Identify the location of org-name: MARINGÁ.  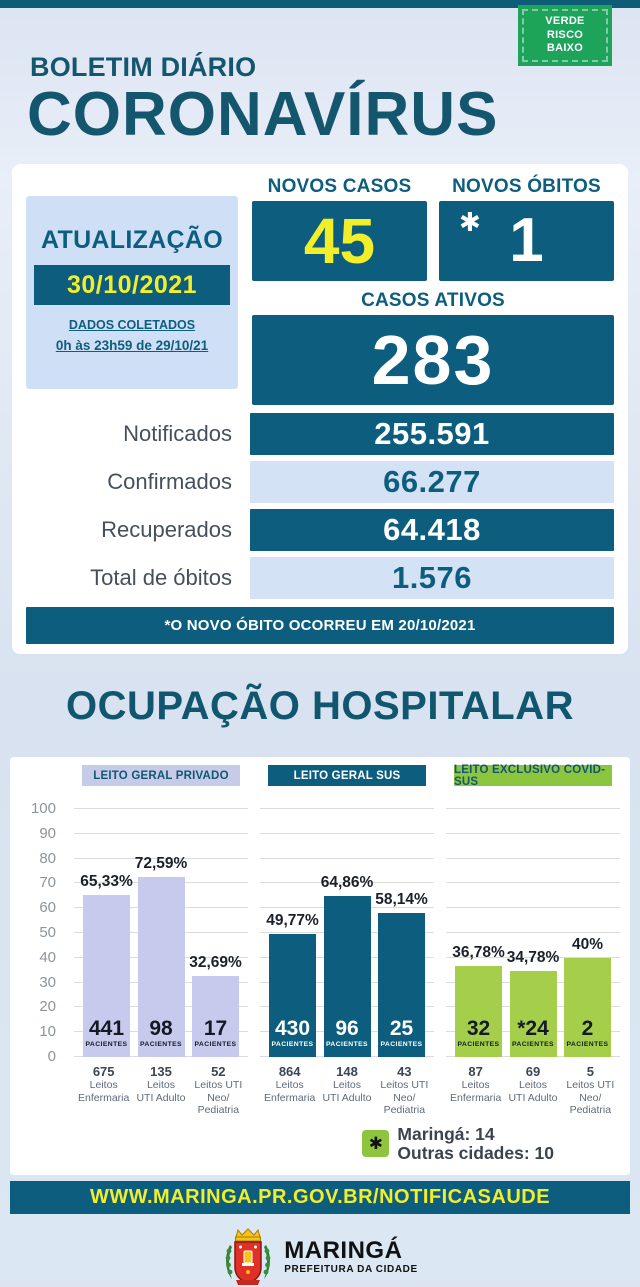
(343, 1250).